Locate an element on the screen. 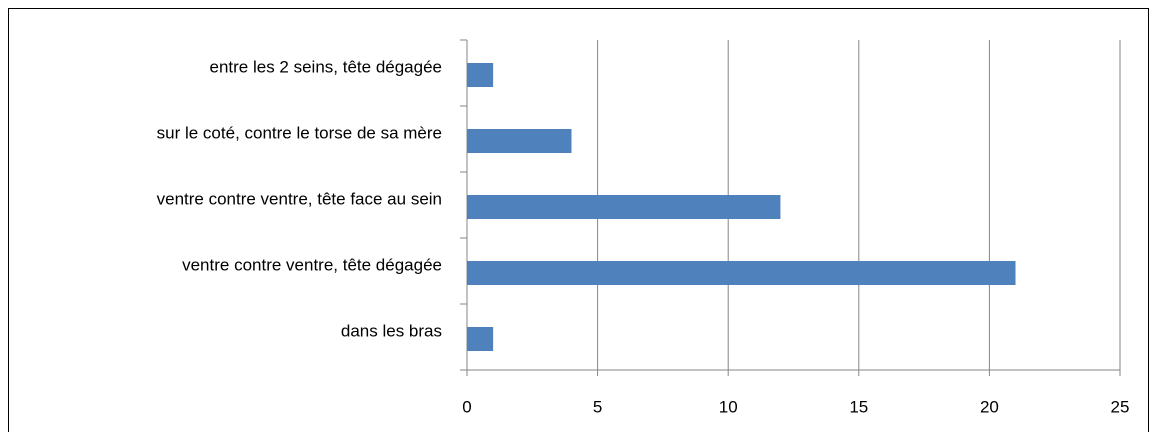 Image resolution: width=1154 pixels, height=432 pixels. y-tick-label: dans les bras is located at coordinates (391, 330).